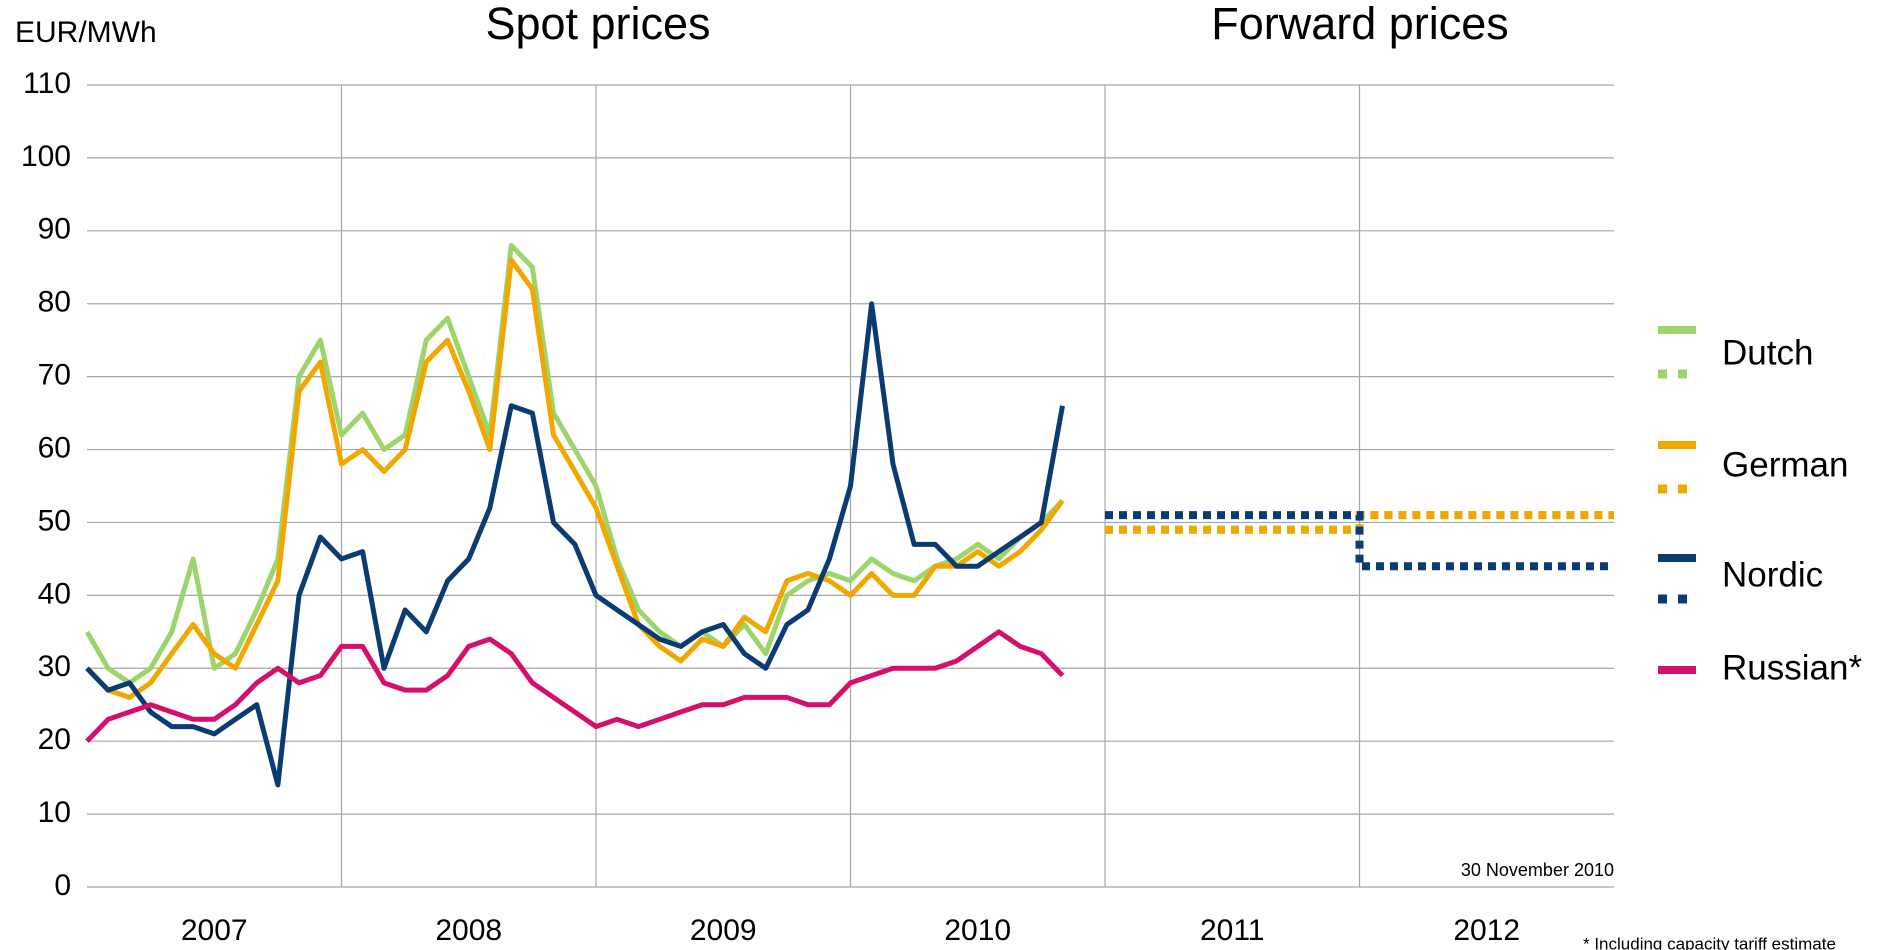  What do you see at coordinates (1537, 870) in the screenshot?
I see `annotation: 30 November 2010` at bounding box center [1537, 870].